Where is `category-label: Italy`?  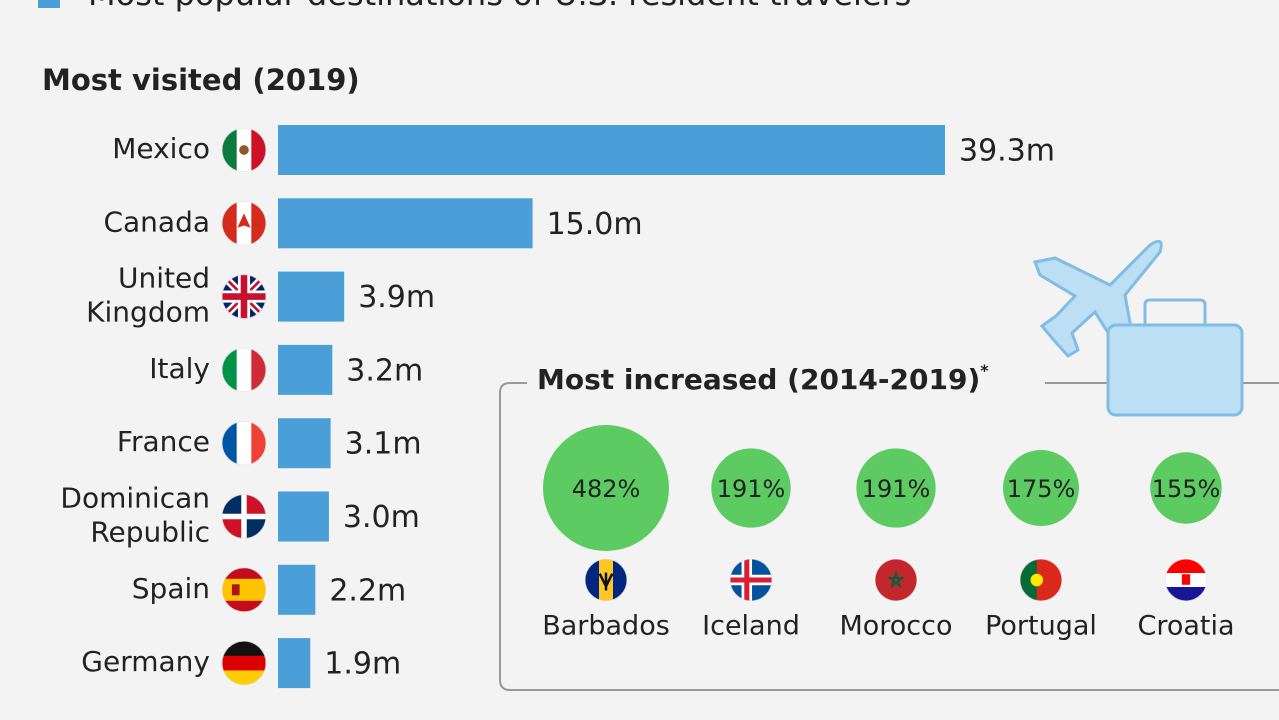 category-label: Italy is located at coordinates (179, 368).